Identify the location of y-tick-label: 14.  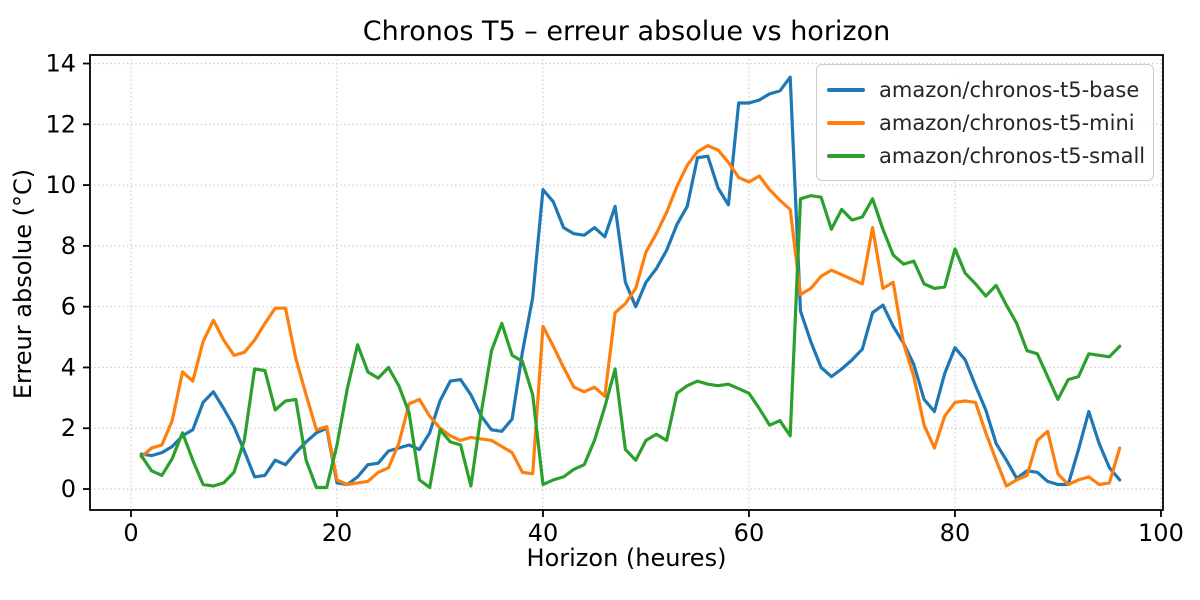
(60, 64).